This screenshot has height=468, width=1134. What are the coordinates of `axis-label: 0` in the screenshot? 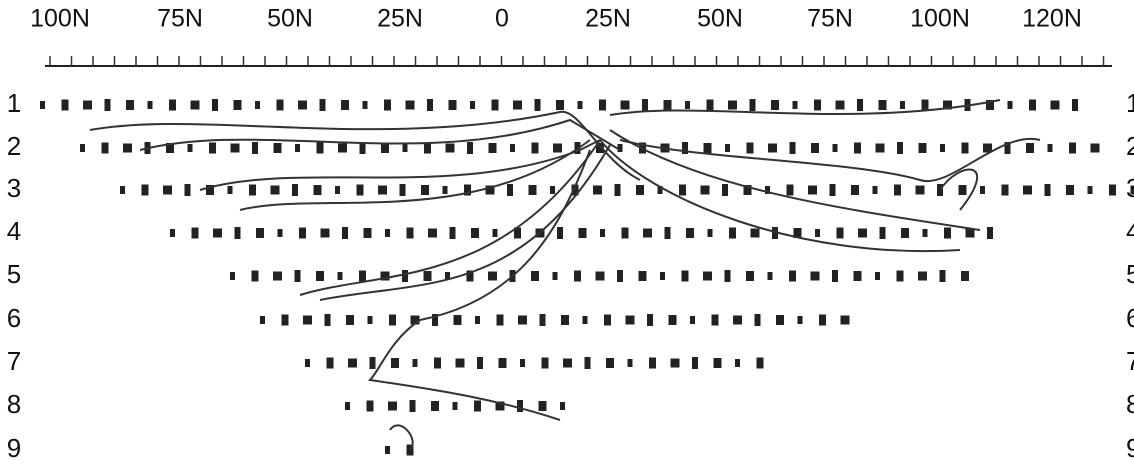 It's located at (502, 19).